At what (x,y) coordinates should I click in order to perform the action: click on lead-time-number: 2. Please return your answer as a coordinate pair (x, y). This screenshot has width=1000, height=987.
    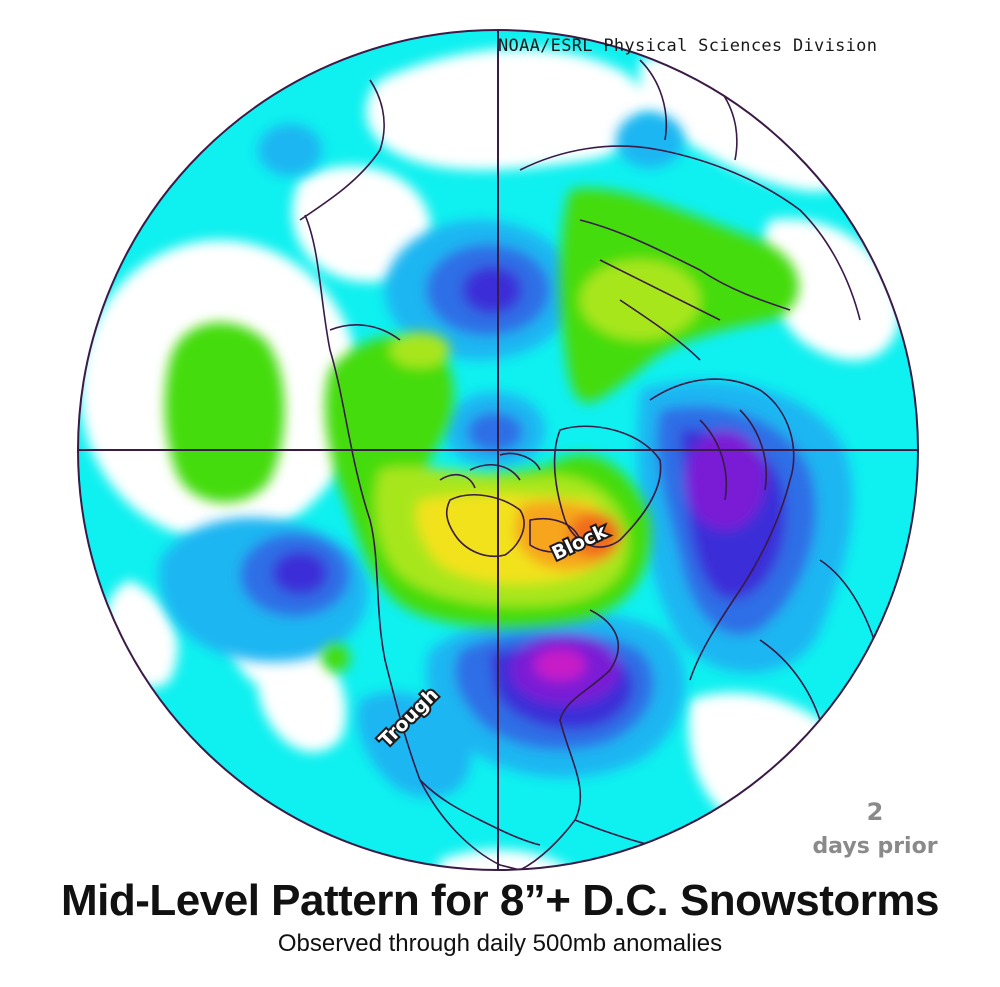
    Looking at the image, I should click on (875, 812).